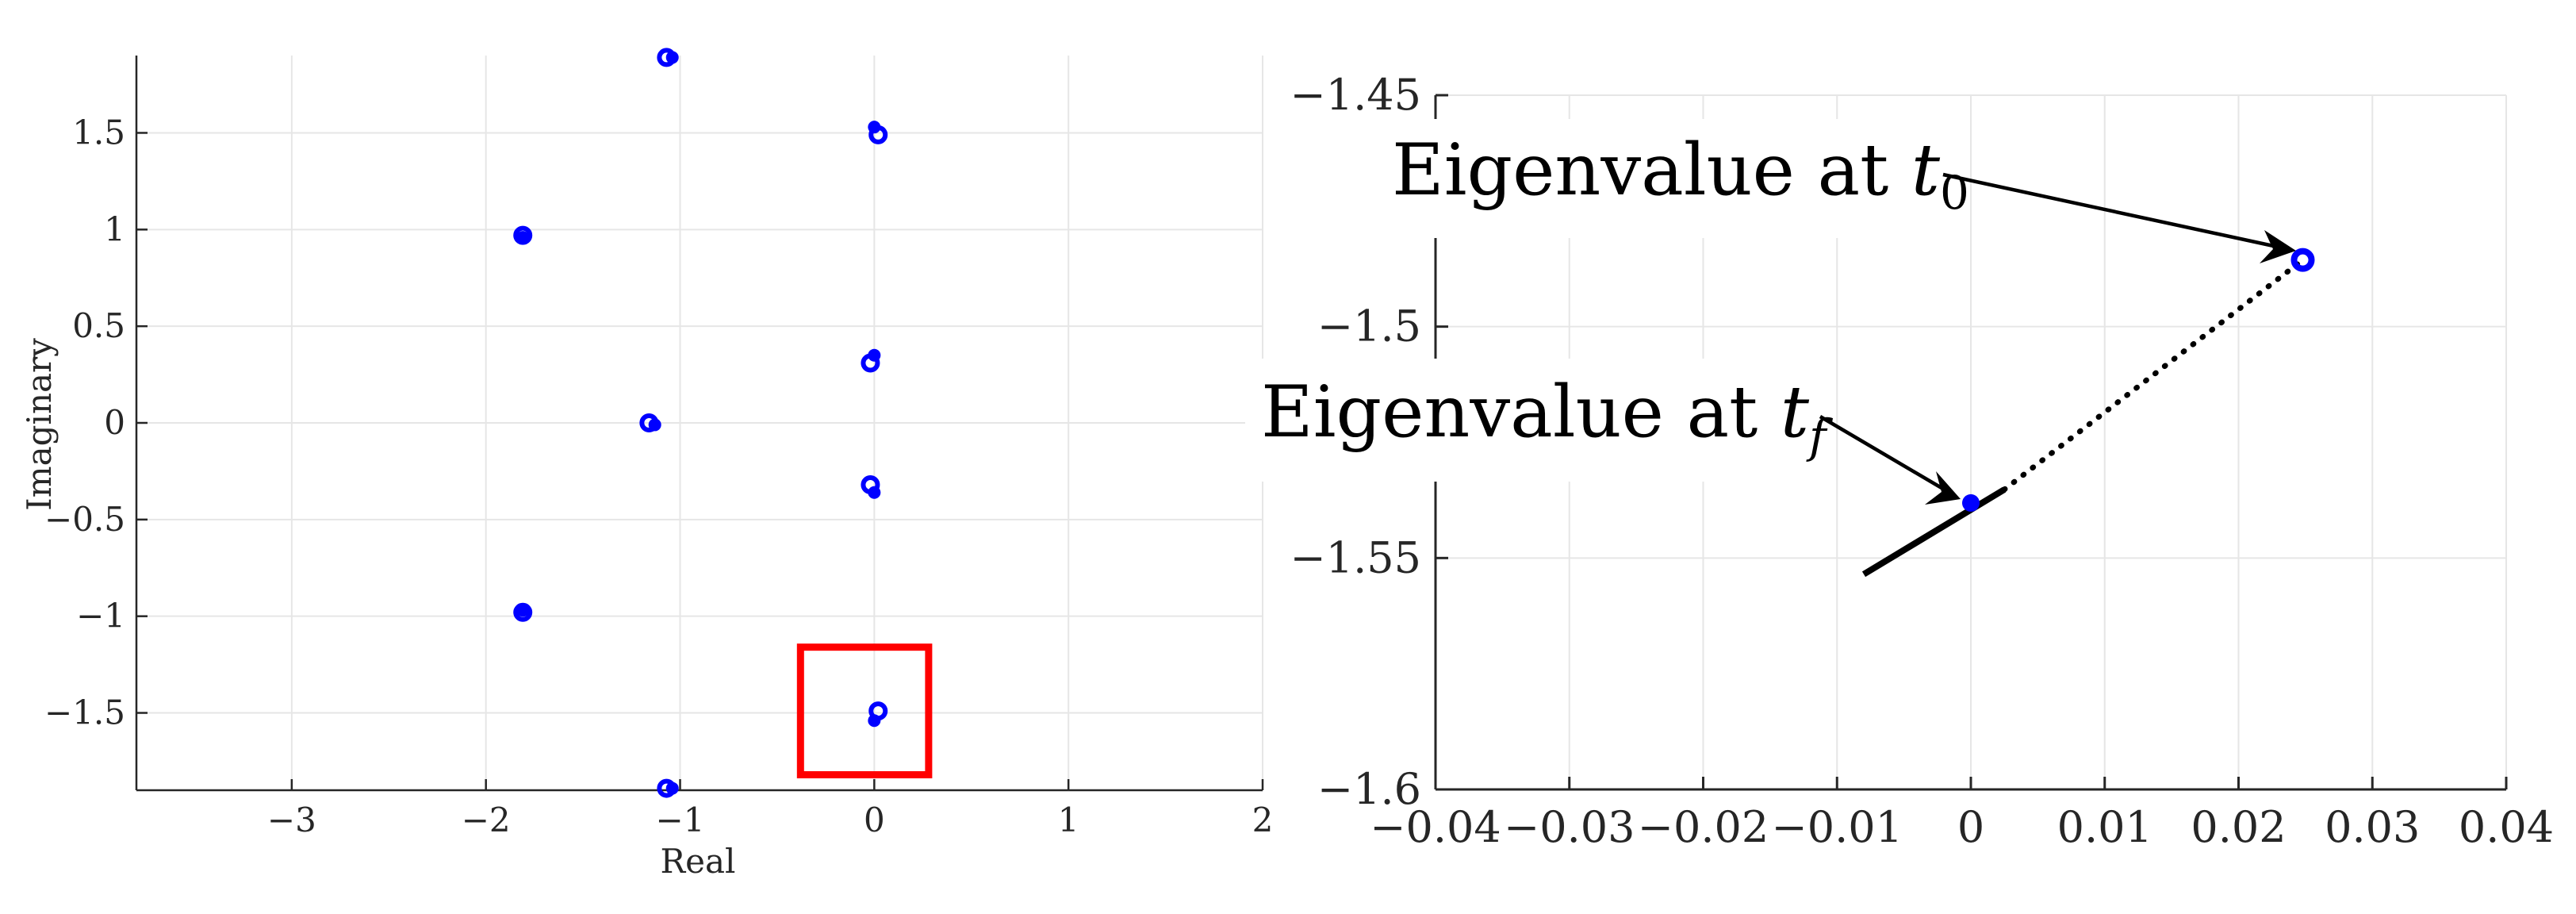 This screenshot has height=914, width=2576. I want to click on trajectory-lines, so click(2084, 417).